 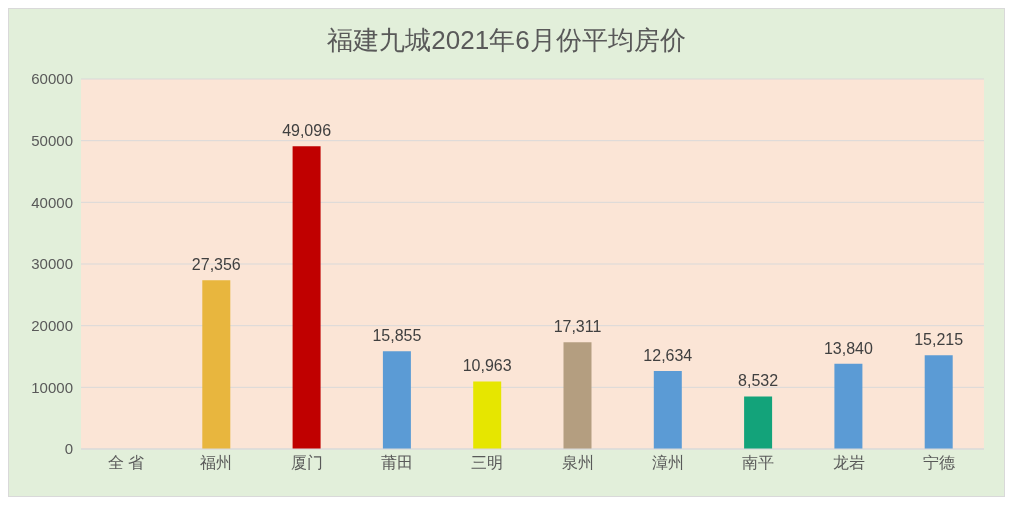 What do you see at coordinates (397, 463) in the screenshot?
I see `x-tick-label: 莆田` at bounding box center [397, 463].